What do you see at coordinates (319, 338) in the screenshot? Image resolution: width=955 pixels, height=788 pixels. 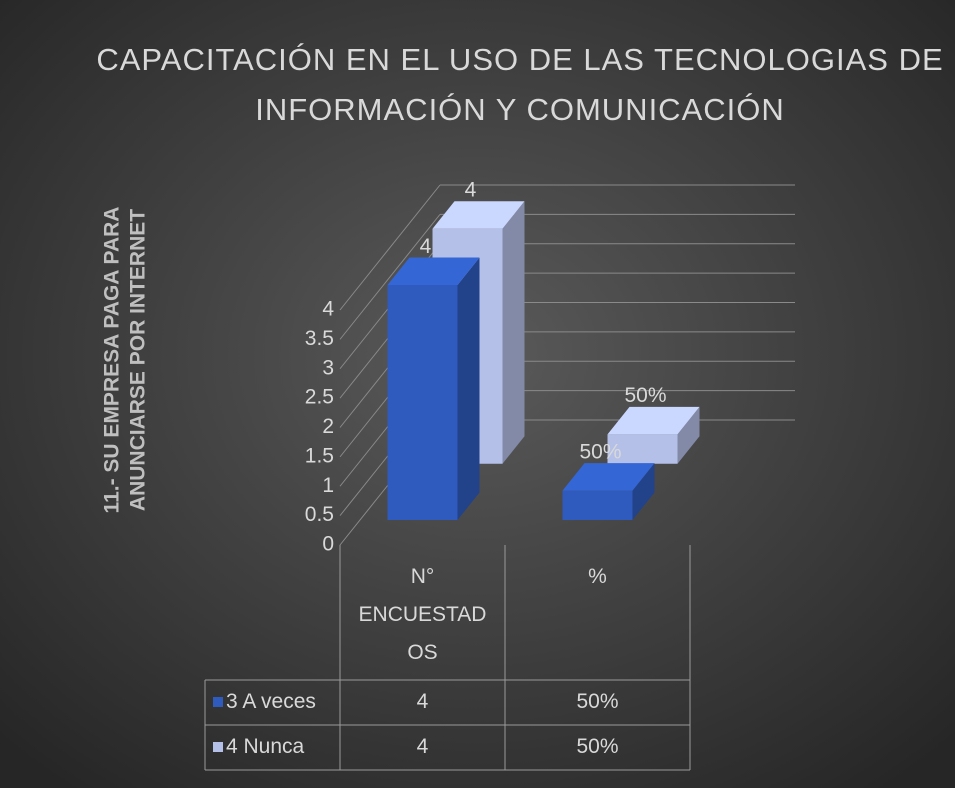 I see `y-tick-label: 3.5` at bounding box center [319, 338].